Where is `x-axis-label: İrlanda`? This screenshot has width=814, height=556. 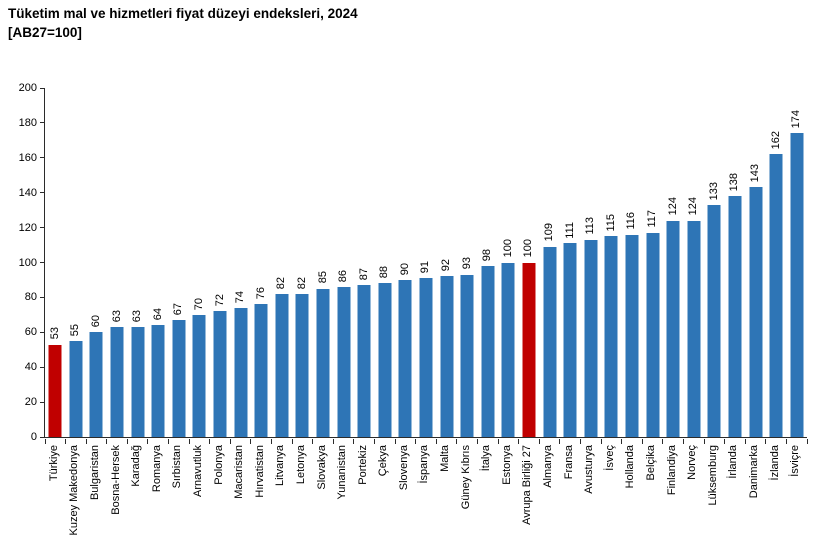 x-axis-label: İrlanda is located at coordinates (734, 500).